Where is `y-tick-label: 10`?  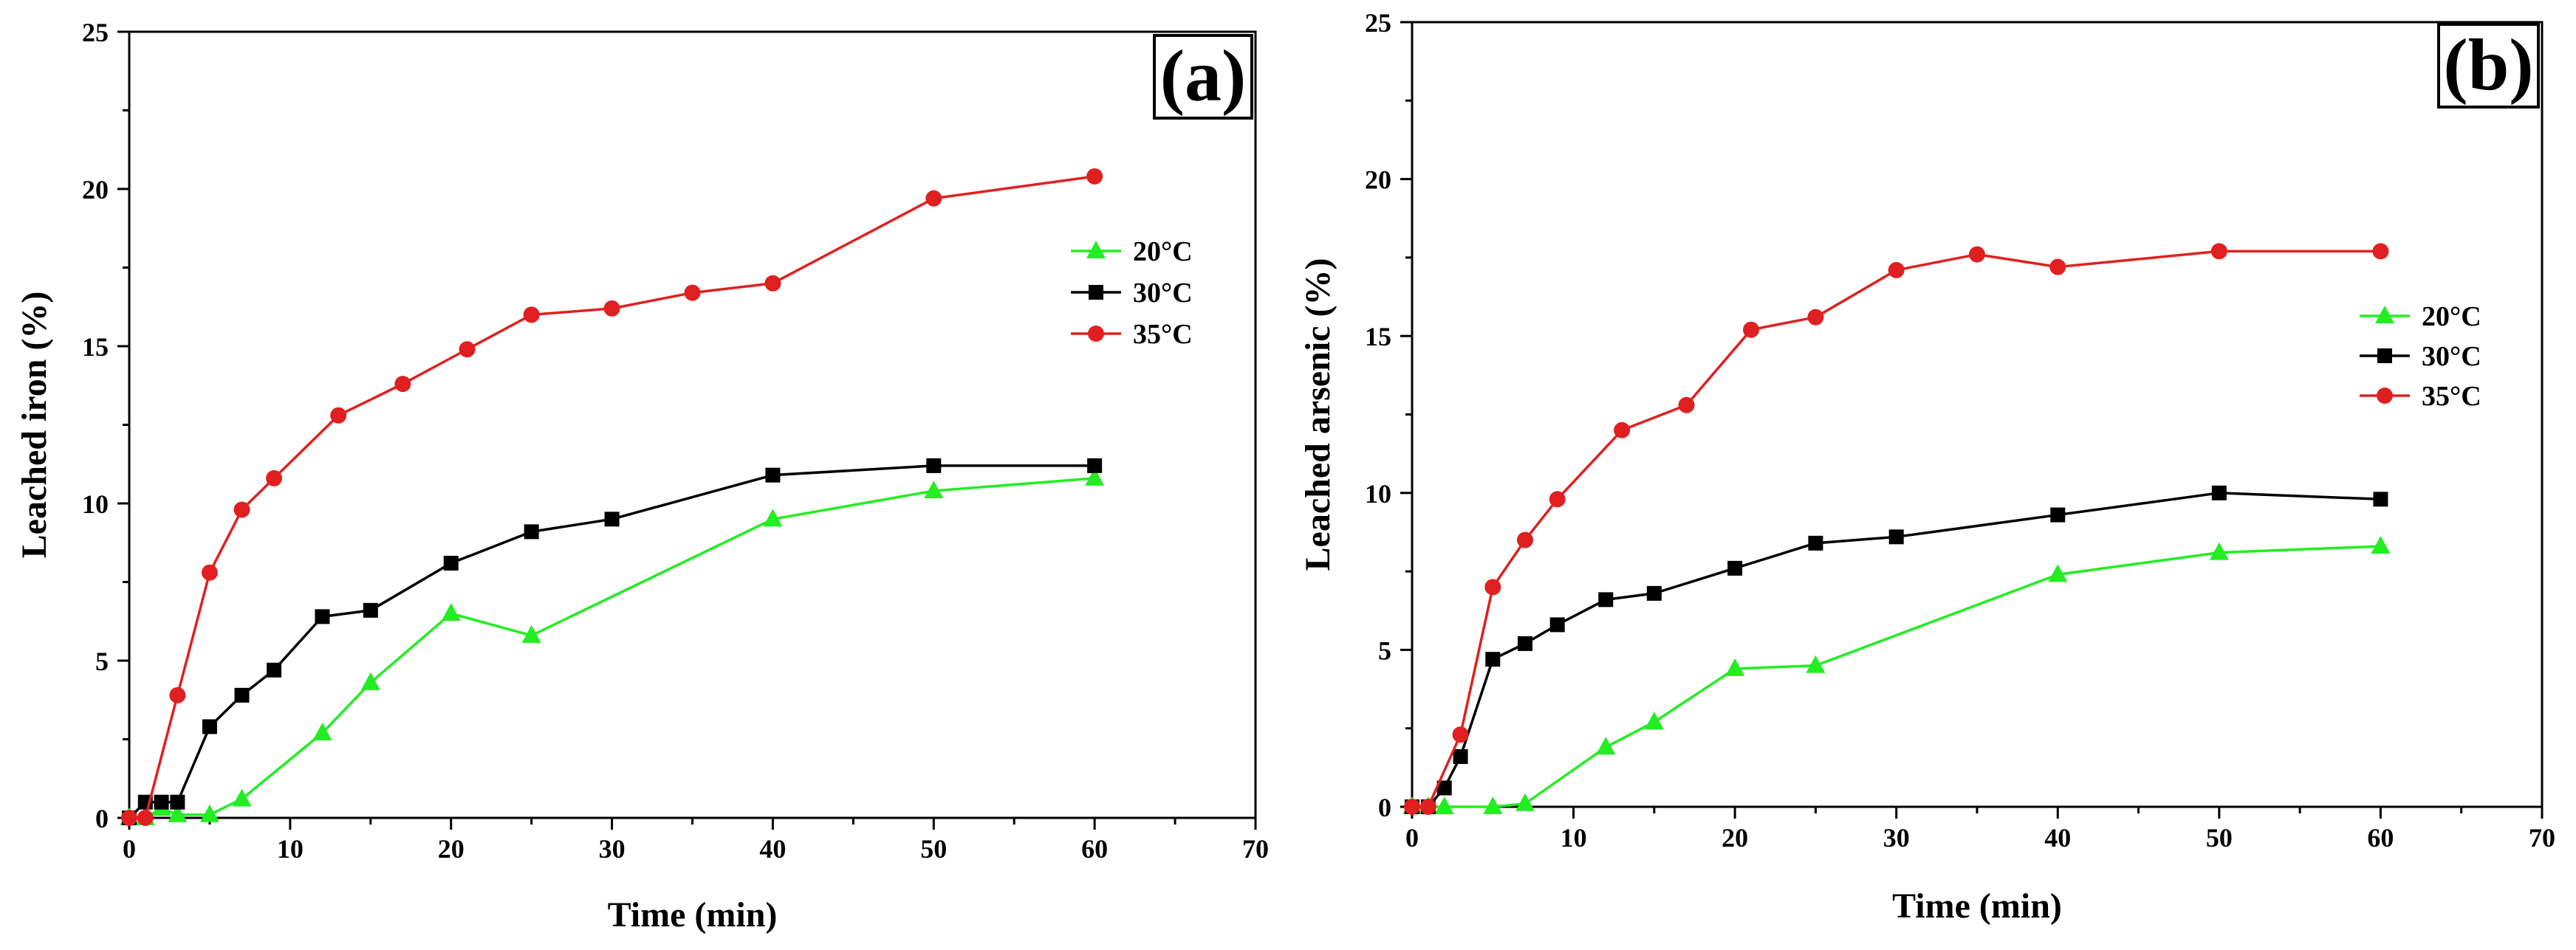
y-tick-label: 10 is located at coordinates (95, 504).